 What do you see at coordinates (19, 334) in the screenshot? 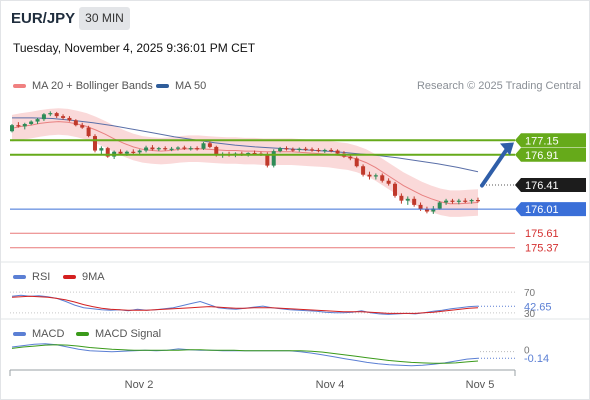
I see `macd-swatch` at bounding box center [19, 334].